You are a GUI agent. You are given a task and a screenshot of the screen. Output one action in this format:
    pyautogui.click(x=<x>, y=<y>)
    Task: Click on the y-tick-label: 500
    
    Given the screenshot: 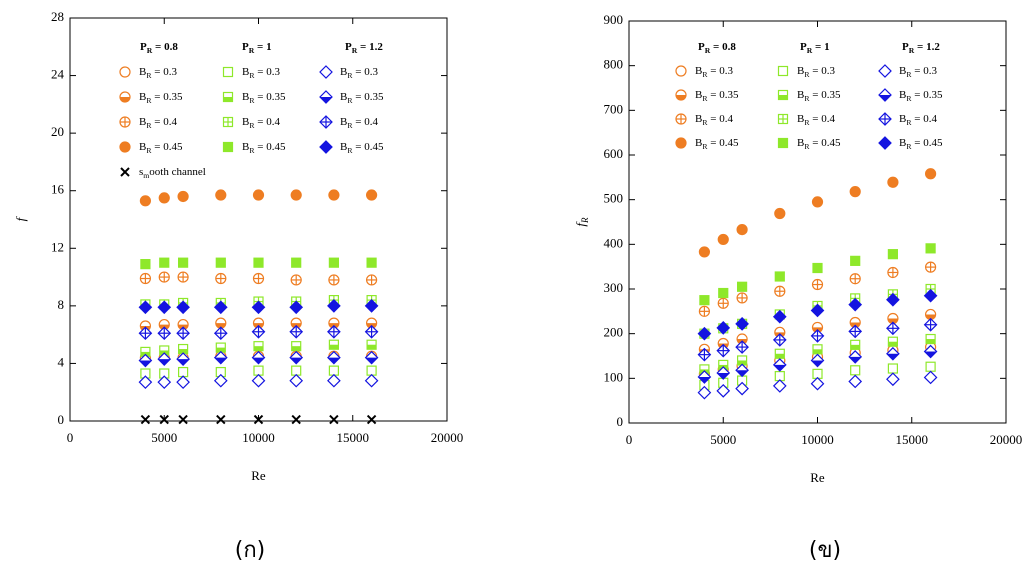 What is the action you would take?
    pyautogui.click(x=614, y=198)
    